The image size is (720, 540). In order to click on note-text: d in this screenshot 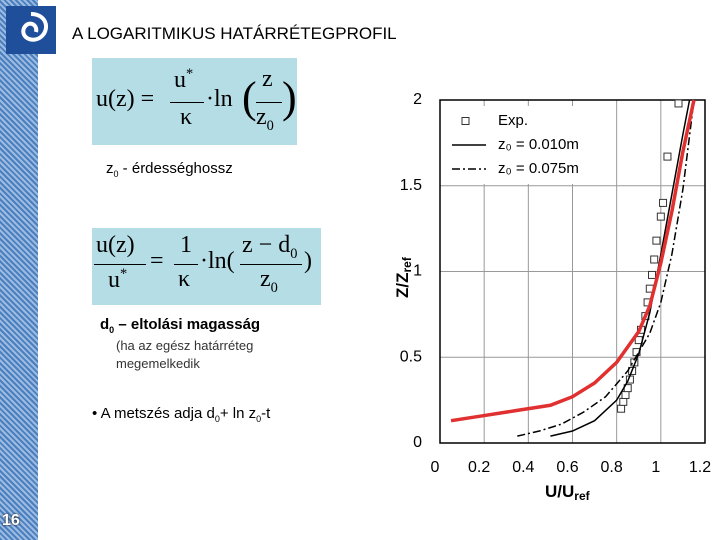, I will do `click(105, 324)`.